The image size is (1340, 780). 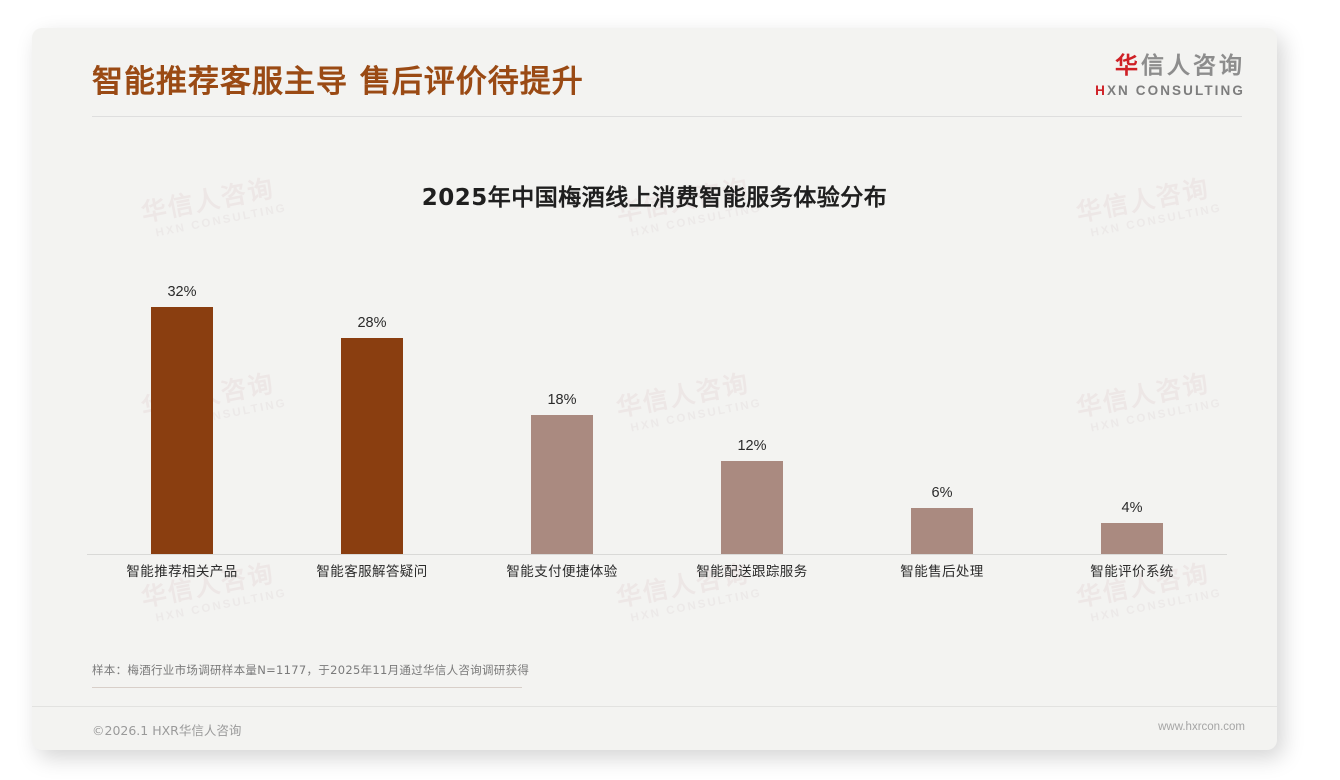 What do you see at coordinates (1132, 572) in the screenshot?
I see `x-axis-tick-label: 智能评价系统` at bounding box center [1132, 572].